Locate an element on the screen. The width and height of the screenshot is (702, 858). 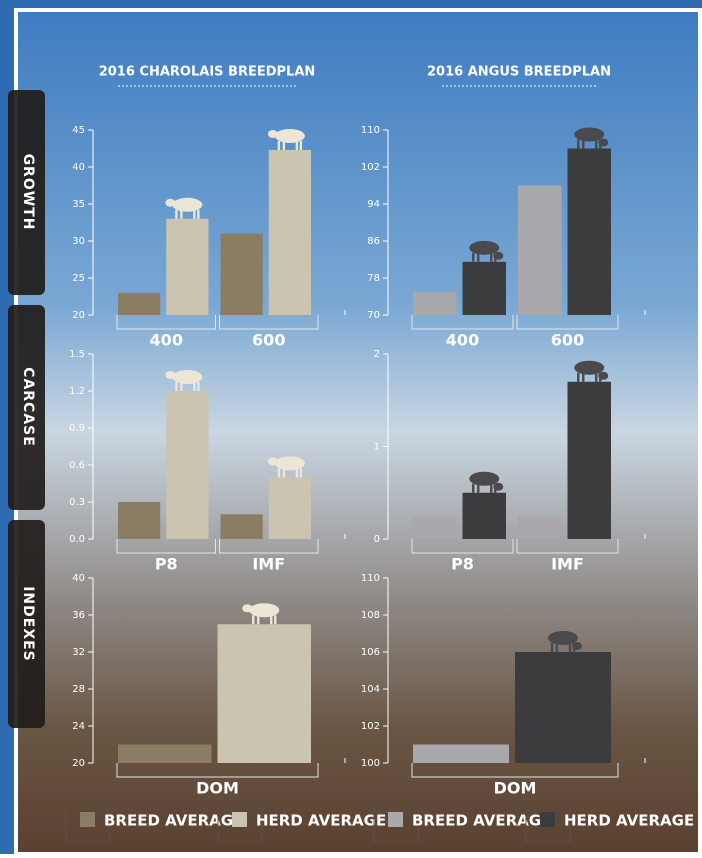
legend-label: HERD AVERAGE is located at coordinates (321, 821).